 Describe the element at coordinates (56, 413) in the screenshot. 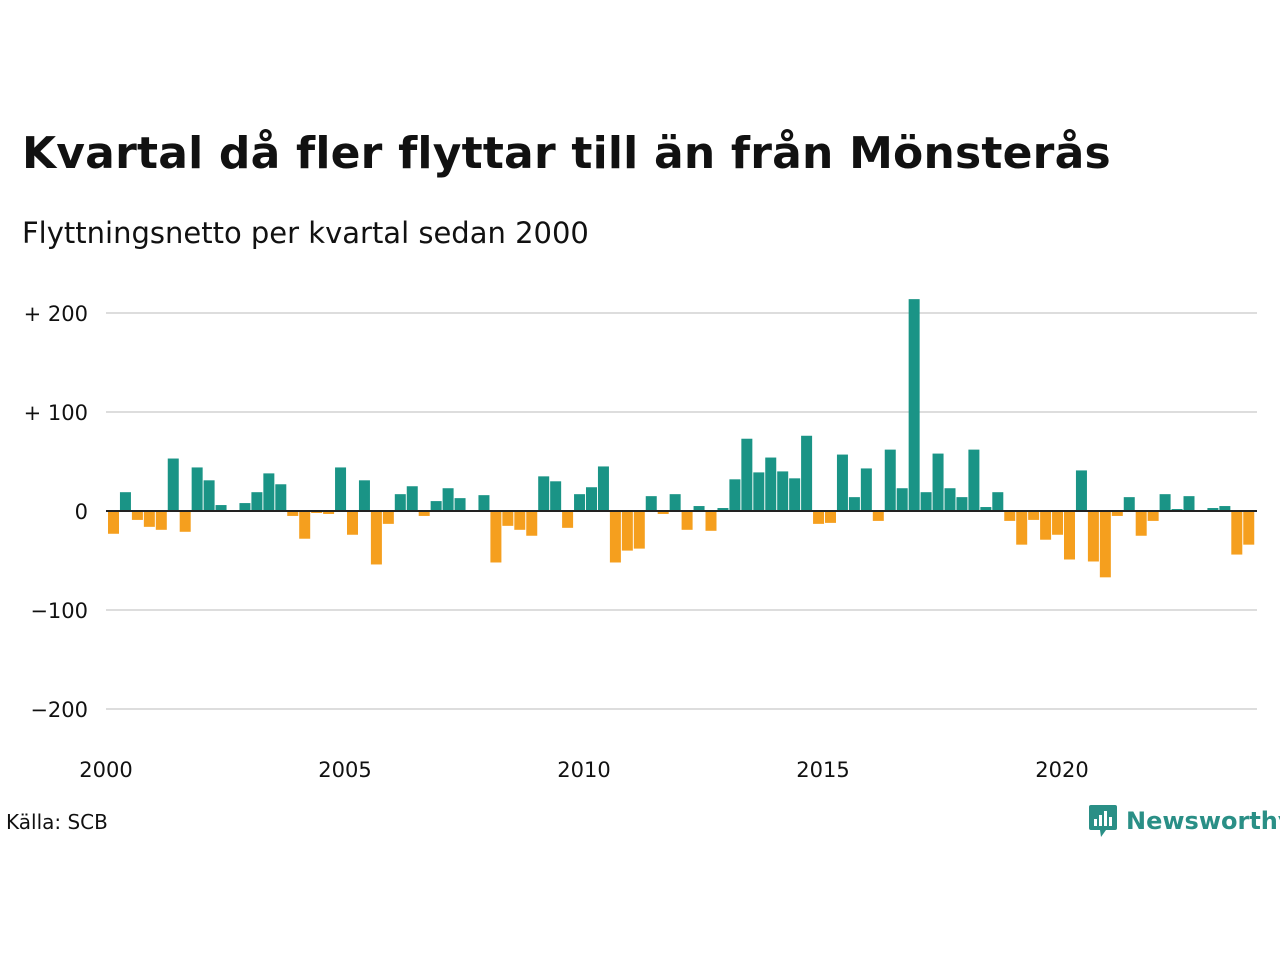

I see `y-tick-label: + 100` at that location.